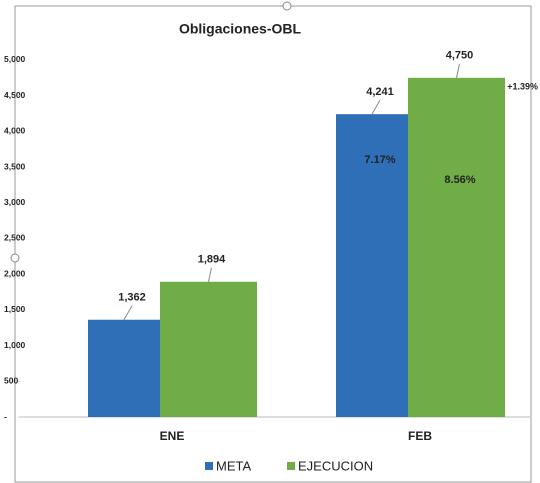 The image size is (540, 483). Describe the element at coordinates (15, 273) in the screenshot. I see `y-tick-label: 2,000` at that location.